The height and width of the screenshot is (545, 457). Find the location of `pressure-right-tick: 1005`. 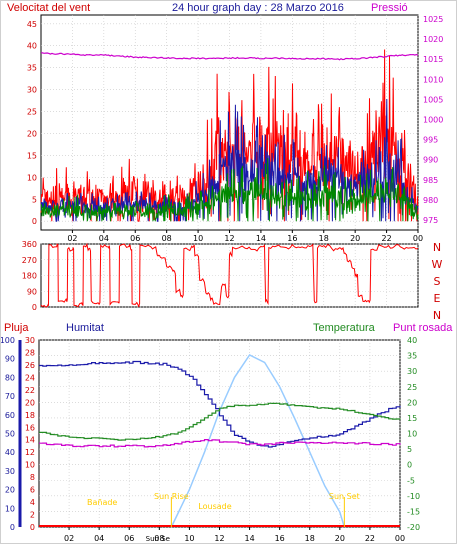

pressure-right-tick: 1005 is located at coordinates (433, 99).